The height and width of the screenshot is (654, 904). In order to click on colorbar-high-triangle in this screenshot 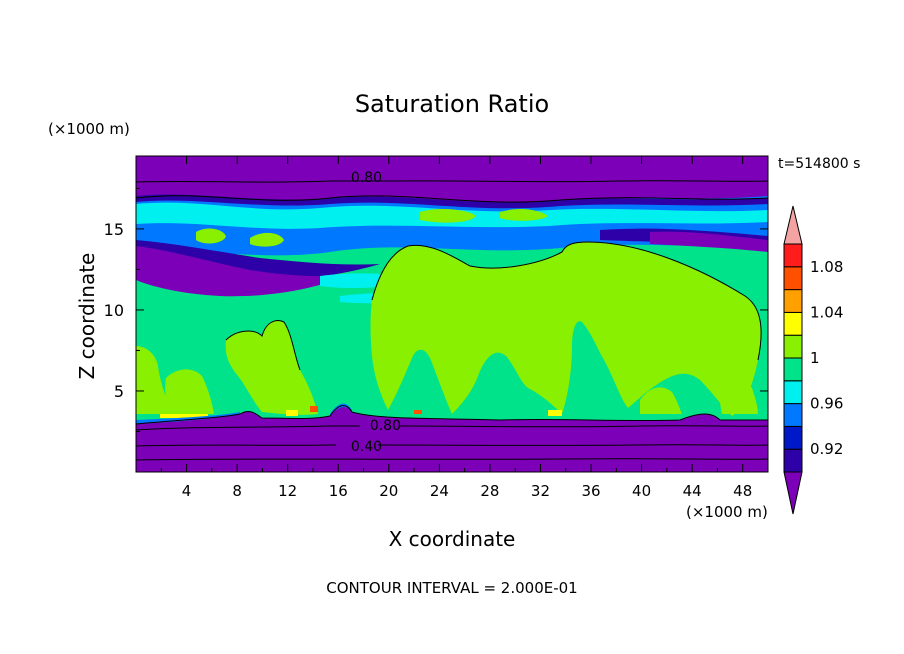, I will do `click(793, 225)`.